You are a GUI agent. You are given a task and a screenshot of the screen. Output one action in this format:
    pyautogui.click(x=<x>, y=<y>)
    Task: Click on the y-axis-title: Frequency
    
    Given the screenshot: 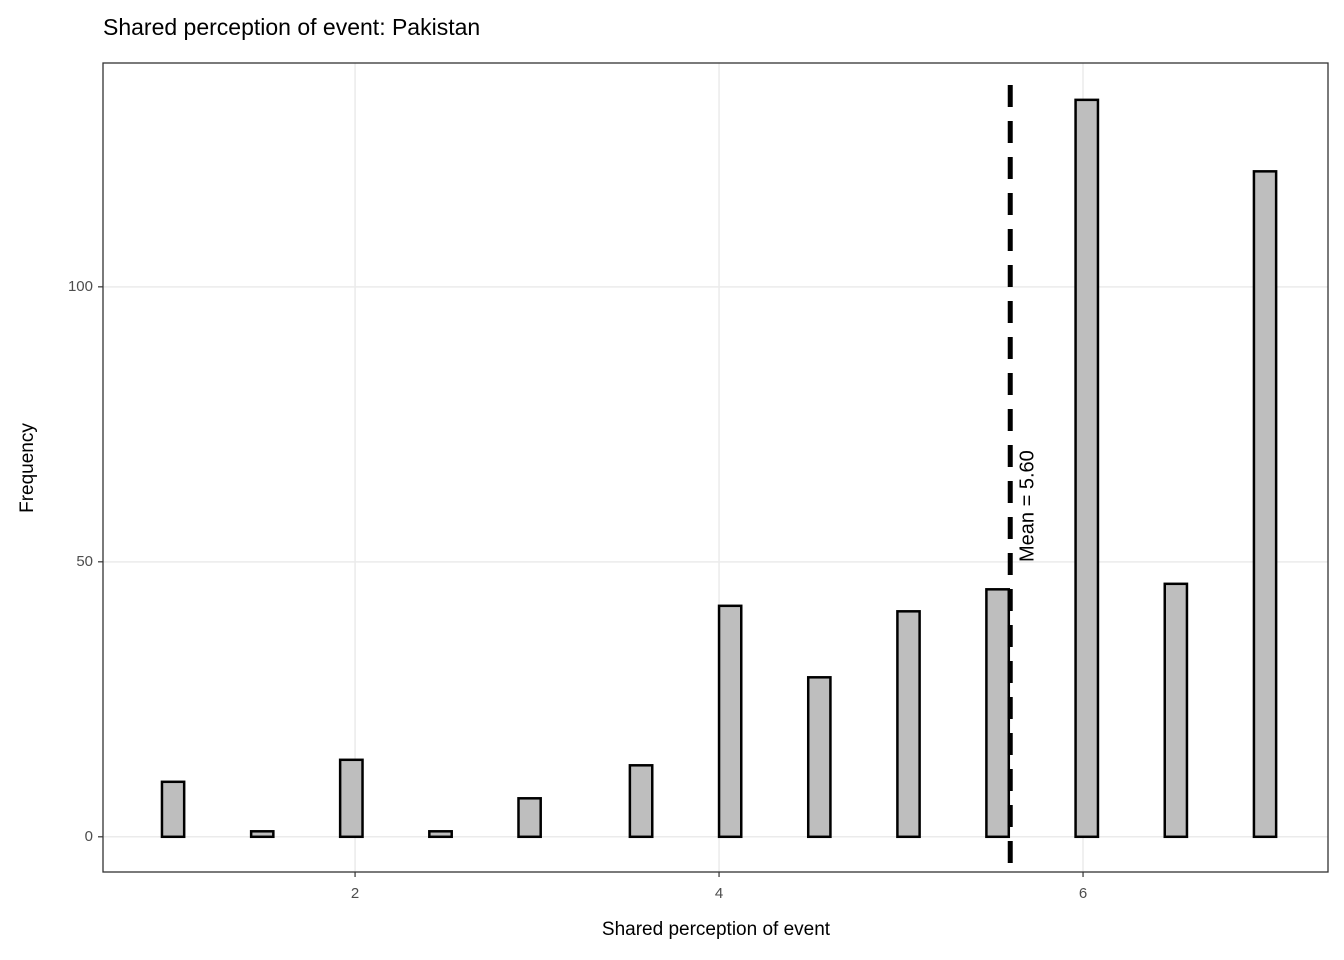 What is the action you would take?
    pyautogui.click(x=27, y=468)
    